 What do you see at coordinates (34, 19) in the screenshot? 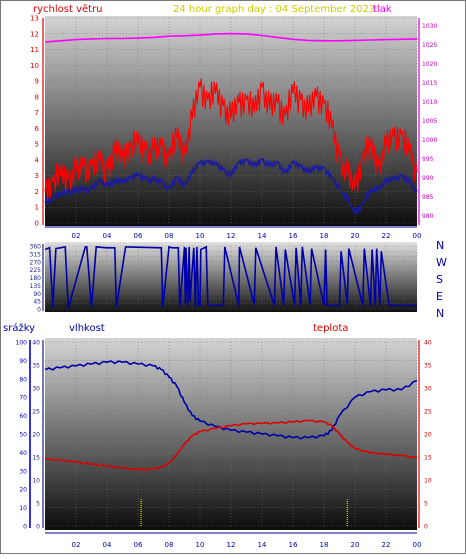
I see `wind-y-tick: 13` at bounding box center [34, 19].